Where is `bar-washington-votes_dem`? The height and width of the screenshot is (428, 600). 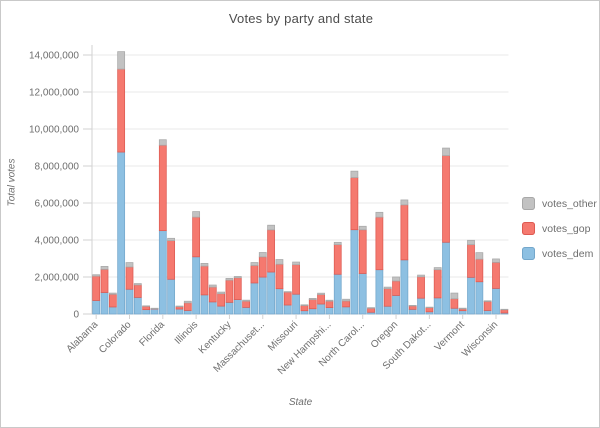
bar-washington-votes_dem is located at coordinates (479, 298).